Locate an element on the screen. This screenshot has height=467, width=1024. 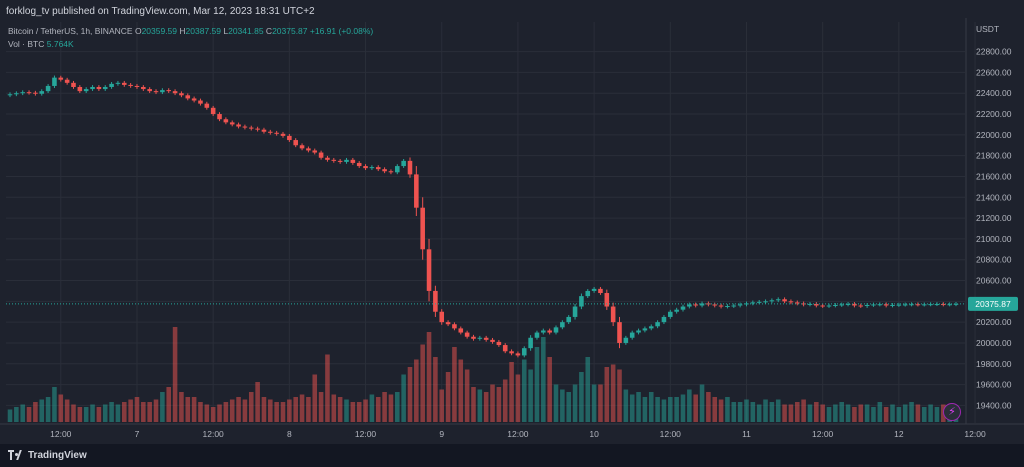
footer-bar is located at coordinates (512, 455).